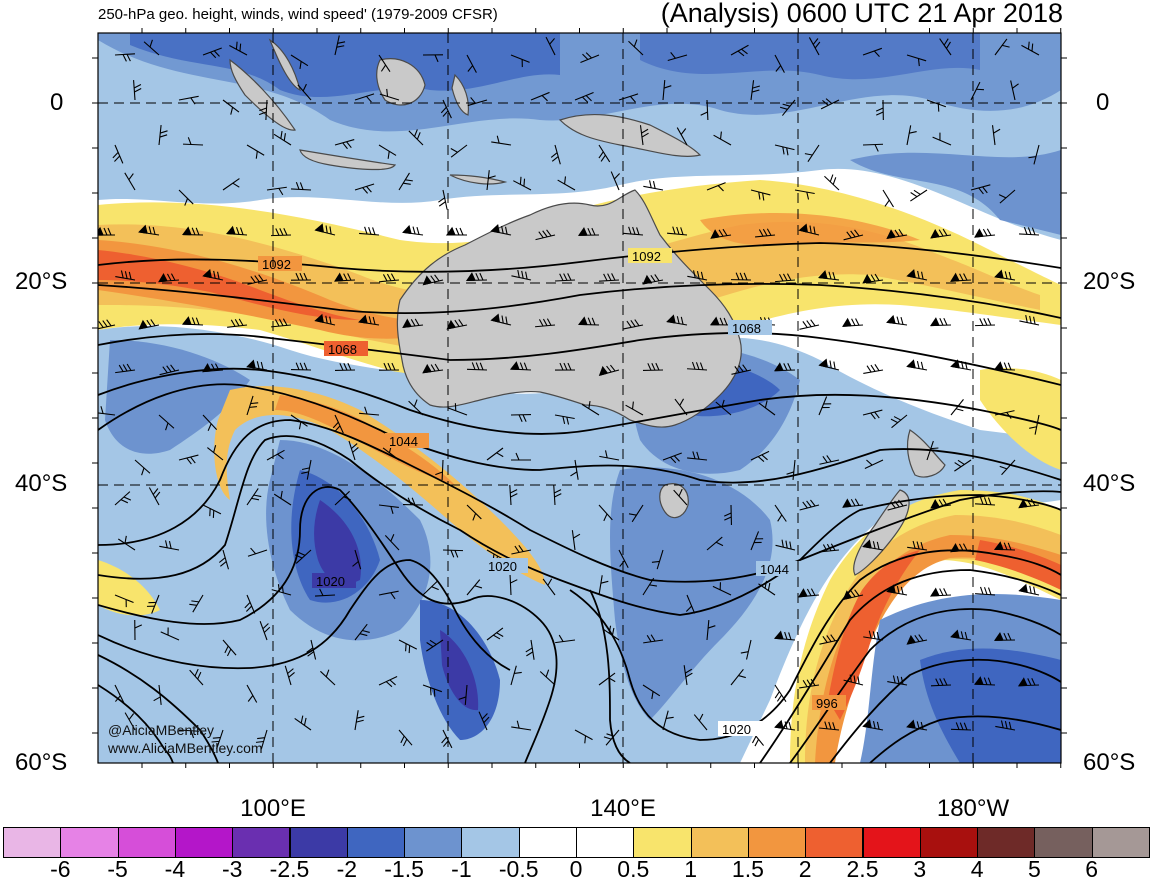 The height and width of the screenshot is (885, 1160). I want to click on colorbar-label: 3, so click(920, 869).